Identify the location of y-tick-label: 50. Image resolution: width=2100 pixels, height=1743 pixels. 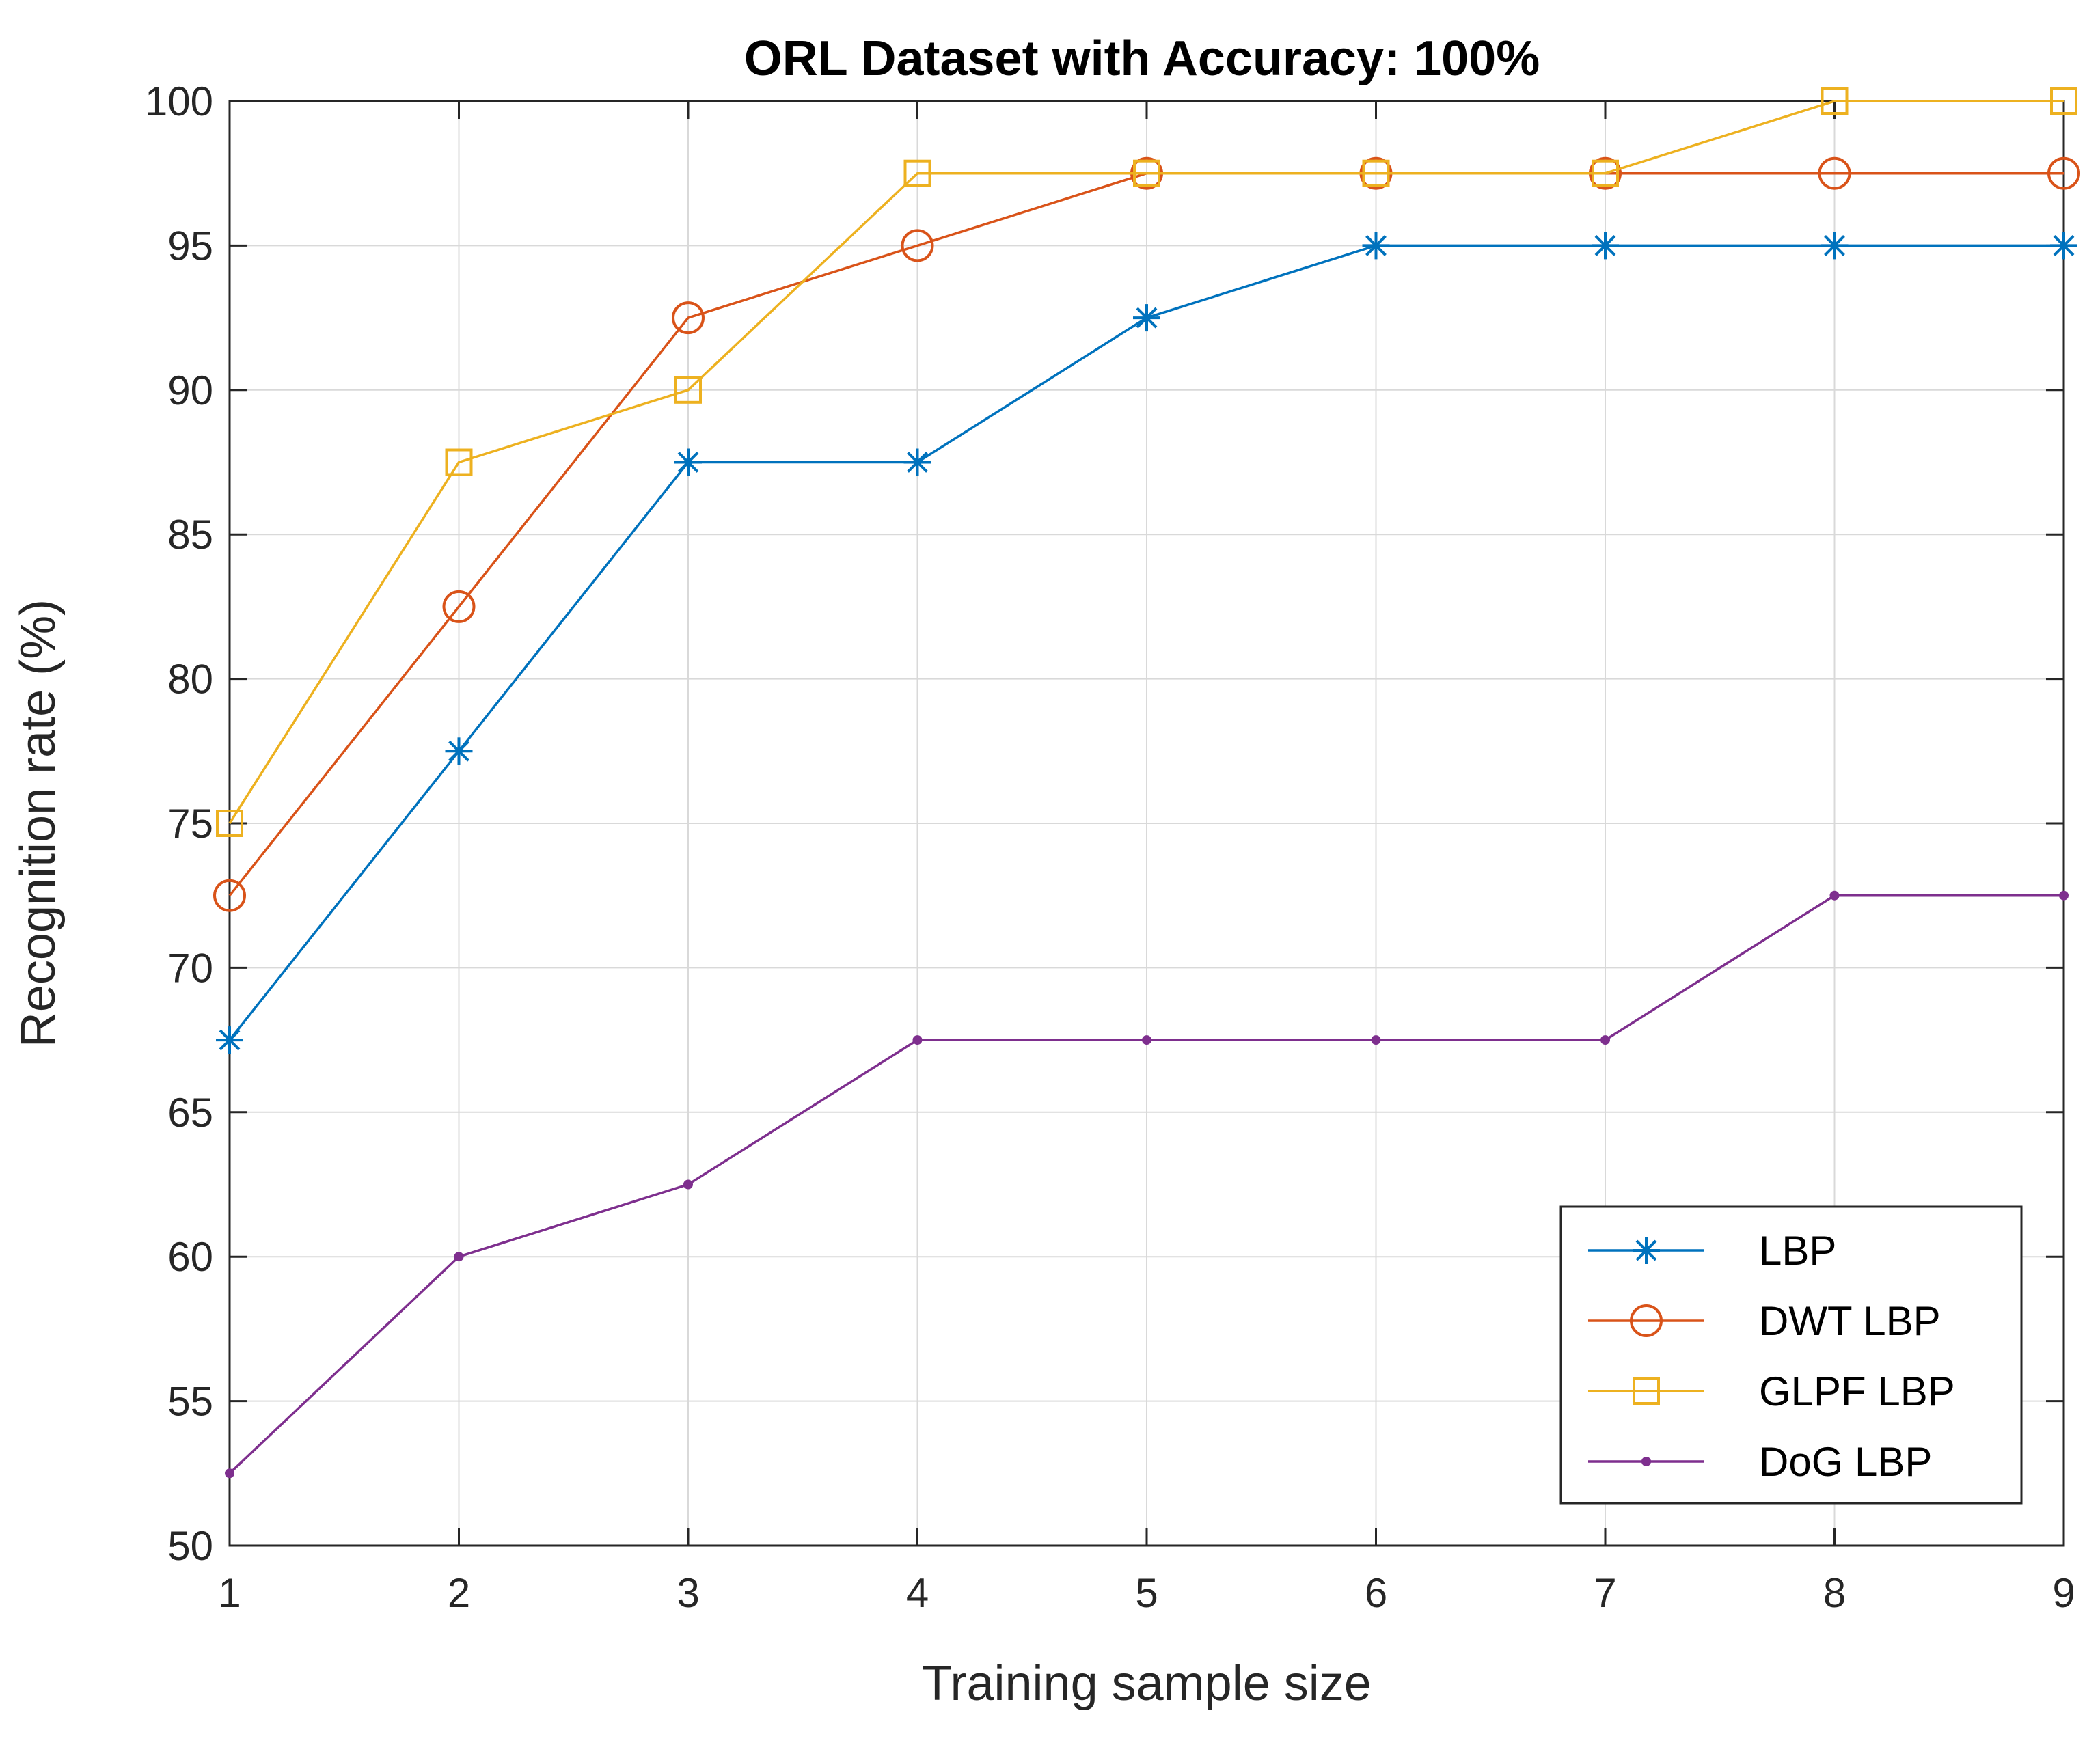
(190, 1546).